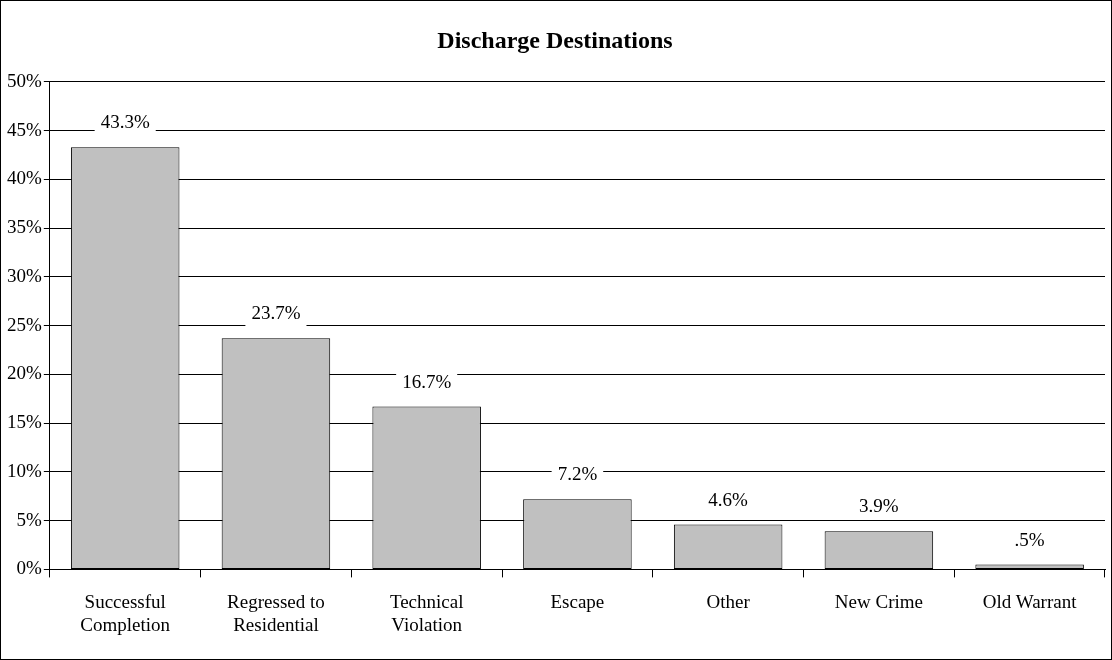  What do you see at coordinates (426, 612) in the screenshot?
I see `x-tick-label: Technical Violation` at bounding box center [426, 612].